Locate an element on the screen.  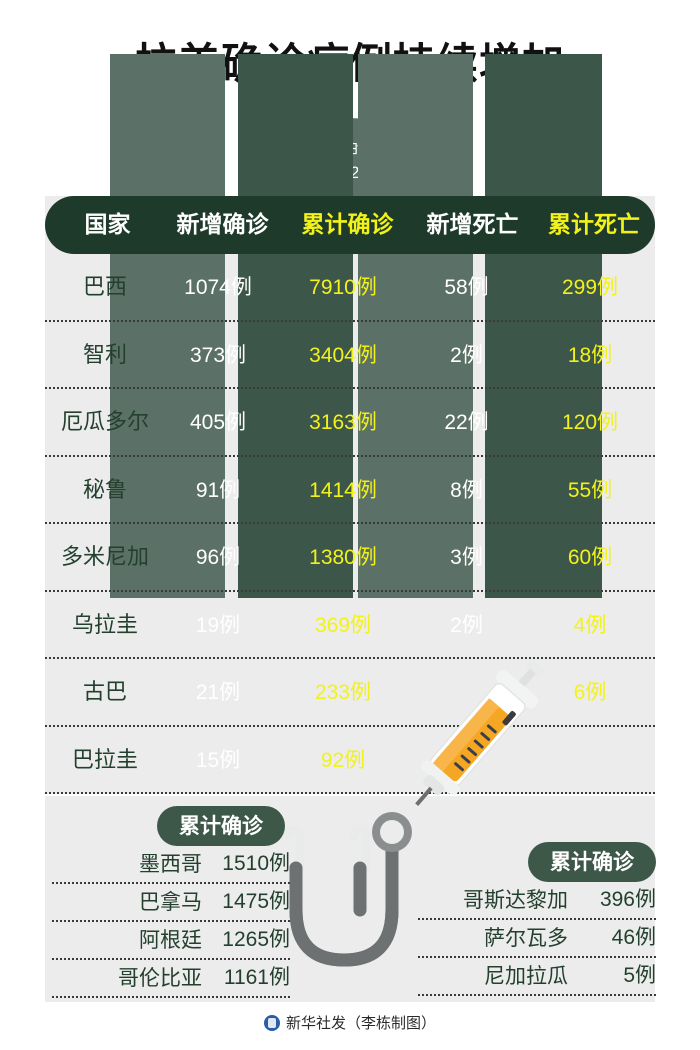
list-item-country: 哥伦比亚 is located at coordinates (160, 978).